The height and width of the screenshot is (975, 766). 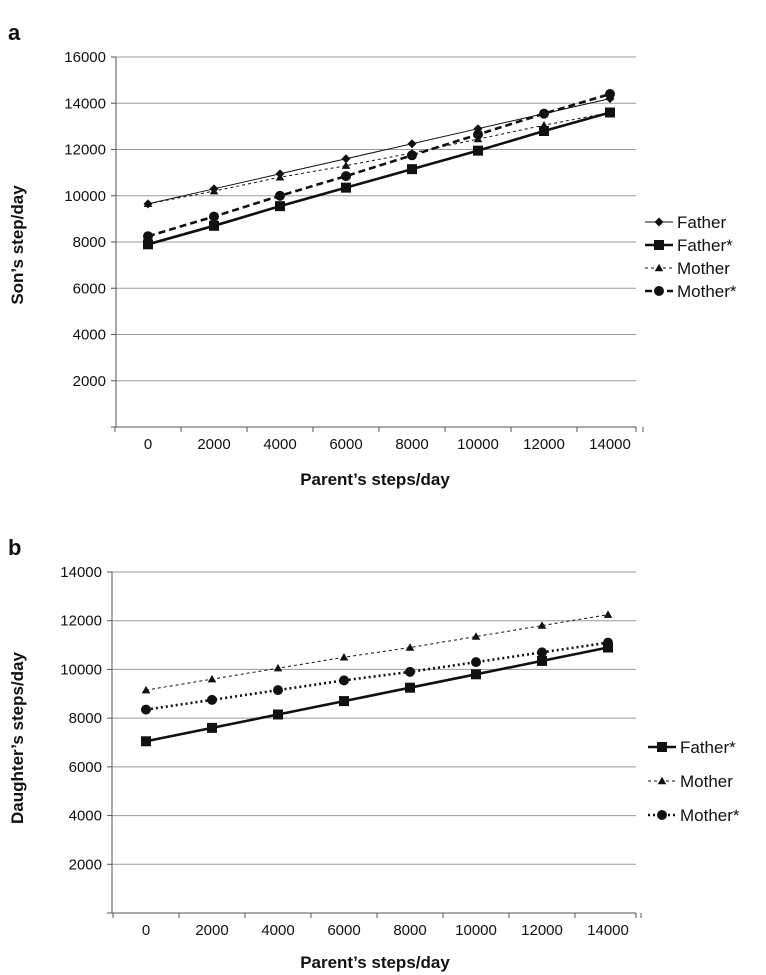 I want to click on x-axis-title-b: Parent’s steps/day, so click(x=375, y=962).